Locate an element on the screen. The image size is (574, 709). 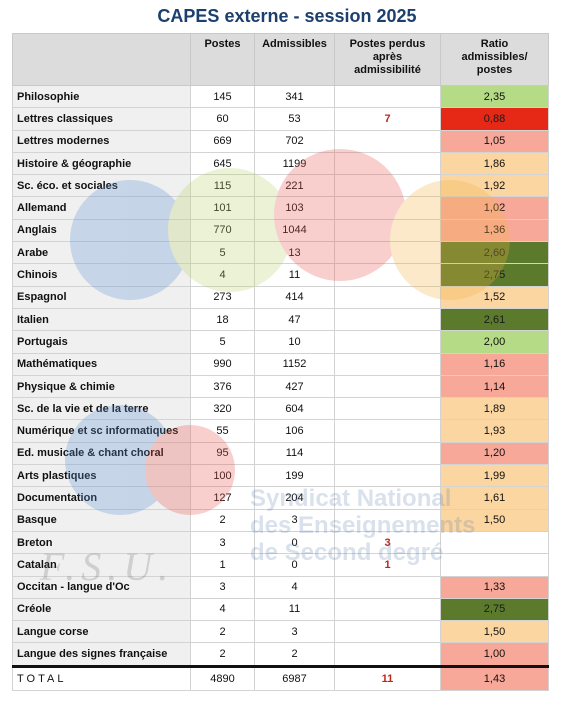
postes-cell: 18 is located at coordinates (222, 319).